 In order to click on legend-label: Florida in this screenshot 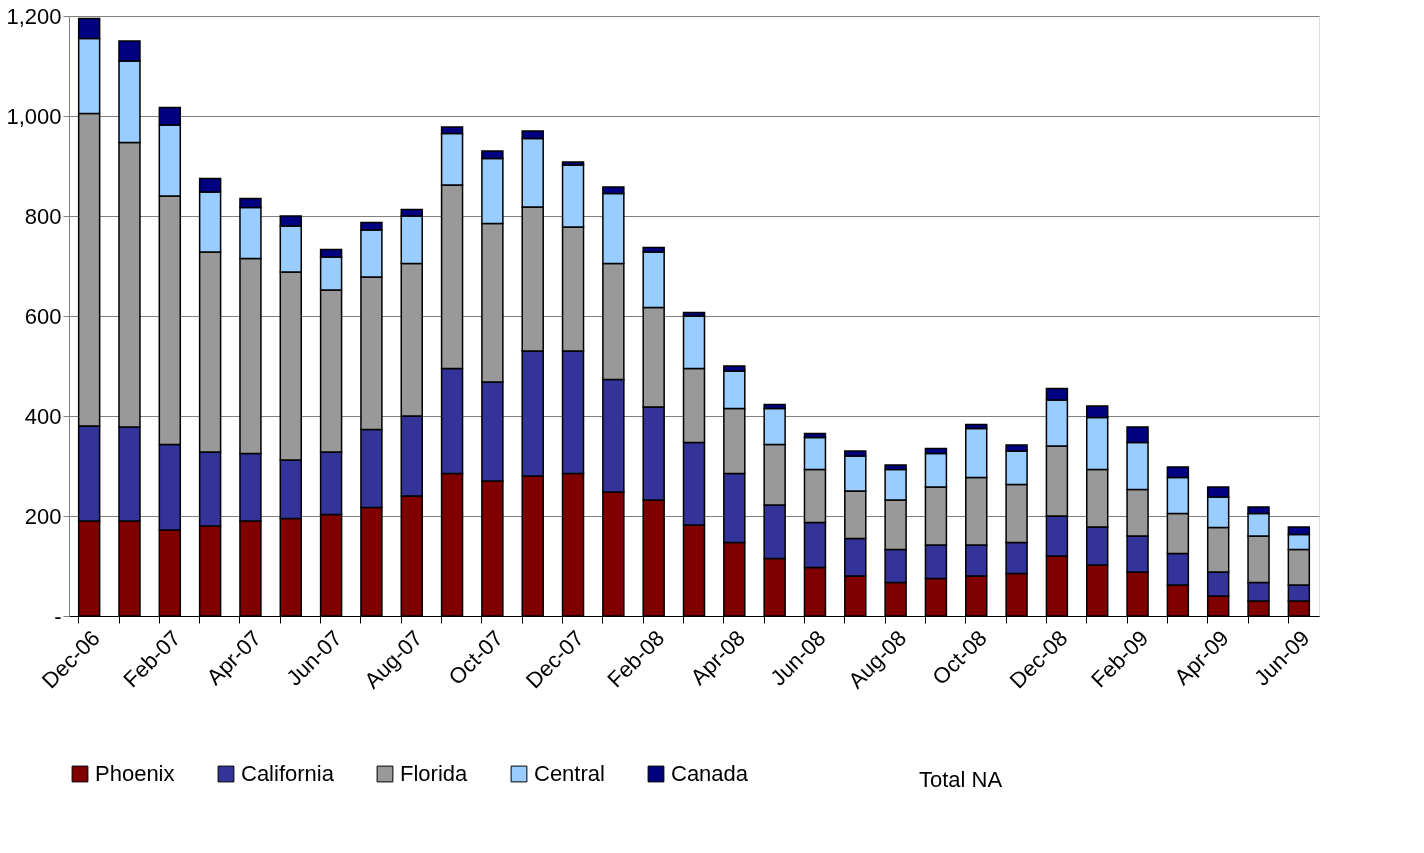, I will do `click(434, 773)`.